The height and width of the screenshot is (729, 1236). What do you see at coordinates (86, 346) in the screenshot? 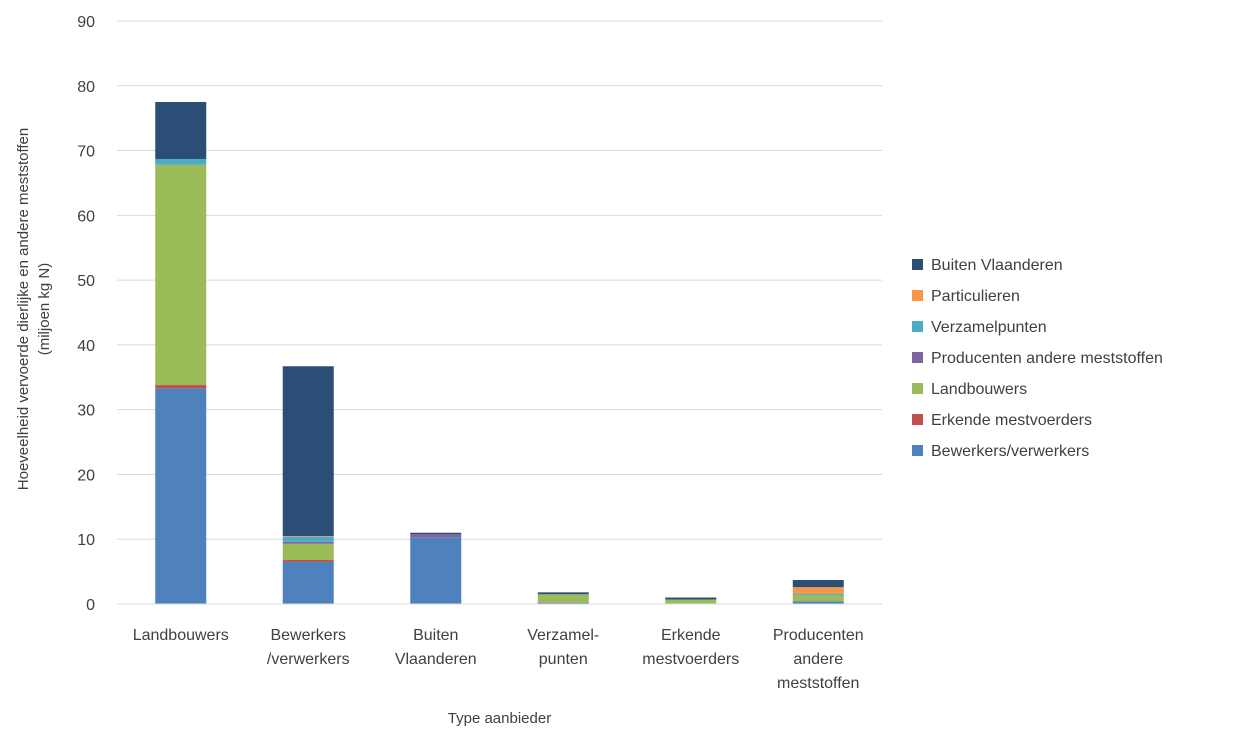
I see `y-tick-label: 40` at bounding box center [86, 346].